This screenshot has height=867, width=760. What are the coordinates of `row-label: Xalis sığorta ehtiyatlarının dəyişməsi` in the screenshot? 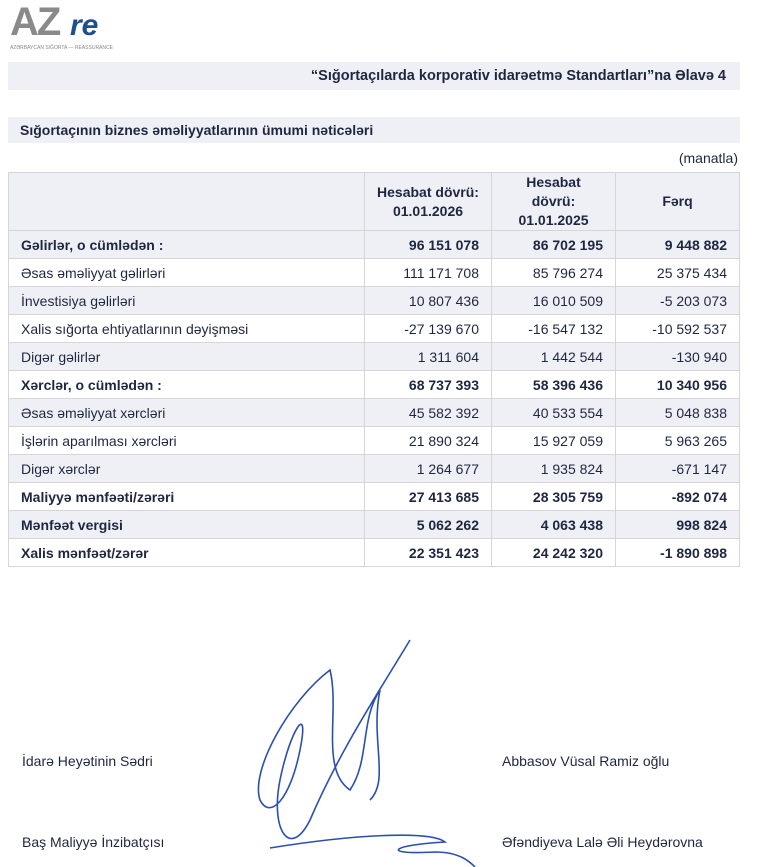 It's located at (186, 328).